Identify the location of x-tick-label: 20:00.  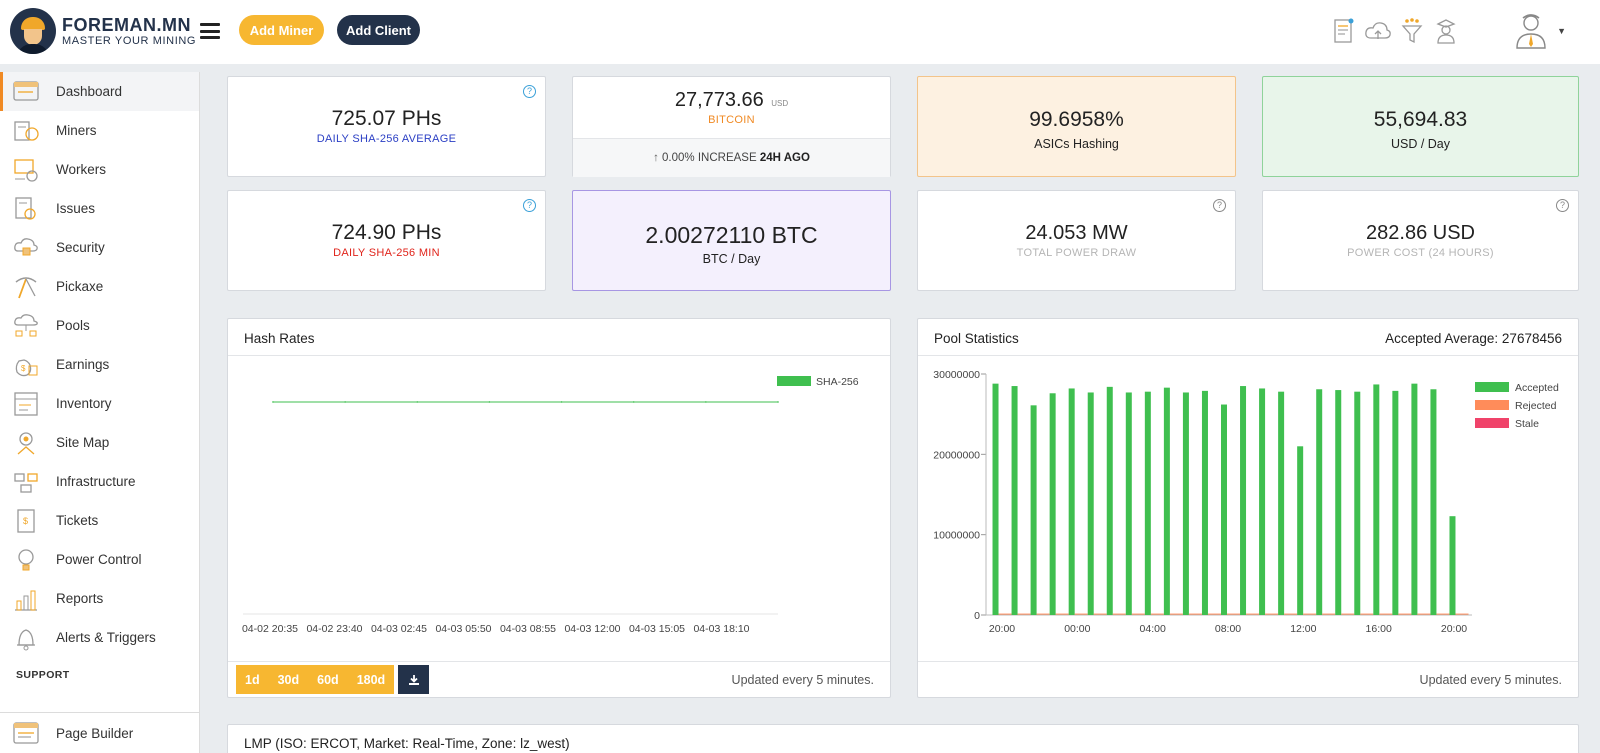
(1454, 629).